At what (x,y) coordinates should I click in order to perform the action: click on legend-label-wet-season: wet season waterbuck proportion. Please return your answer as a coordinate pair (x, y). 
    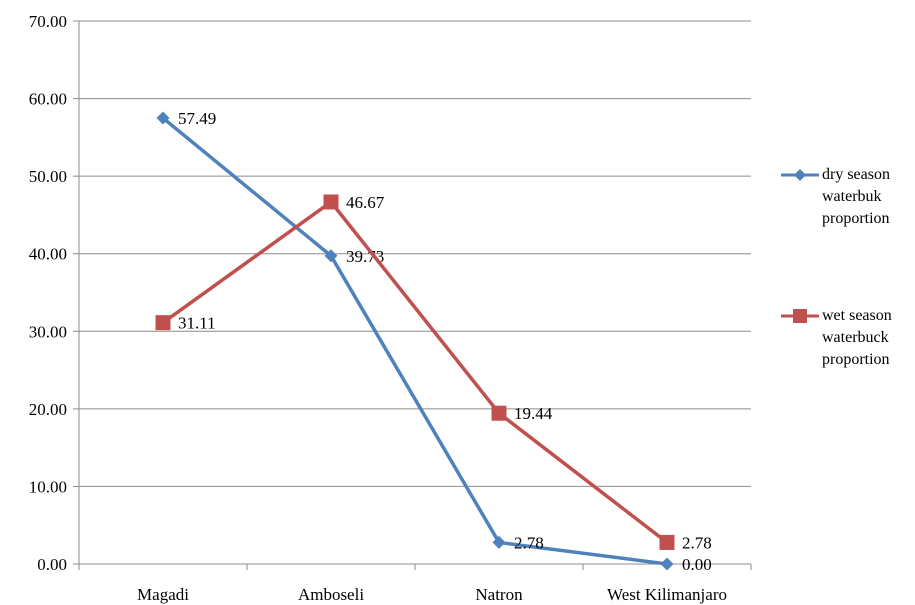
    Looking at the image, I should click on (857, 337).